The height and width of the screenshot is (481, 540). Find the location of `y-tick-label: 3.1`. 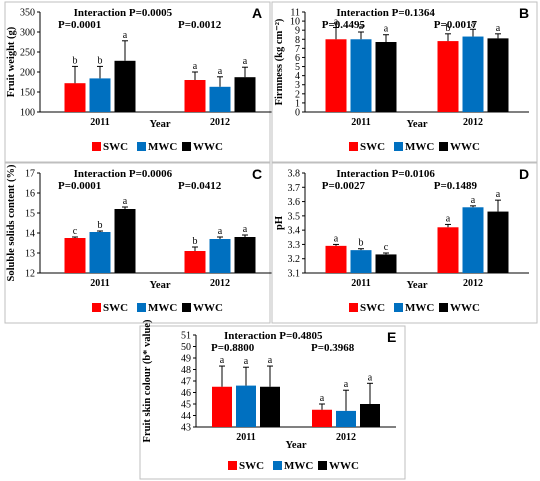

y-tick-label: 3.1 is located at coordinates (294, 274).